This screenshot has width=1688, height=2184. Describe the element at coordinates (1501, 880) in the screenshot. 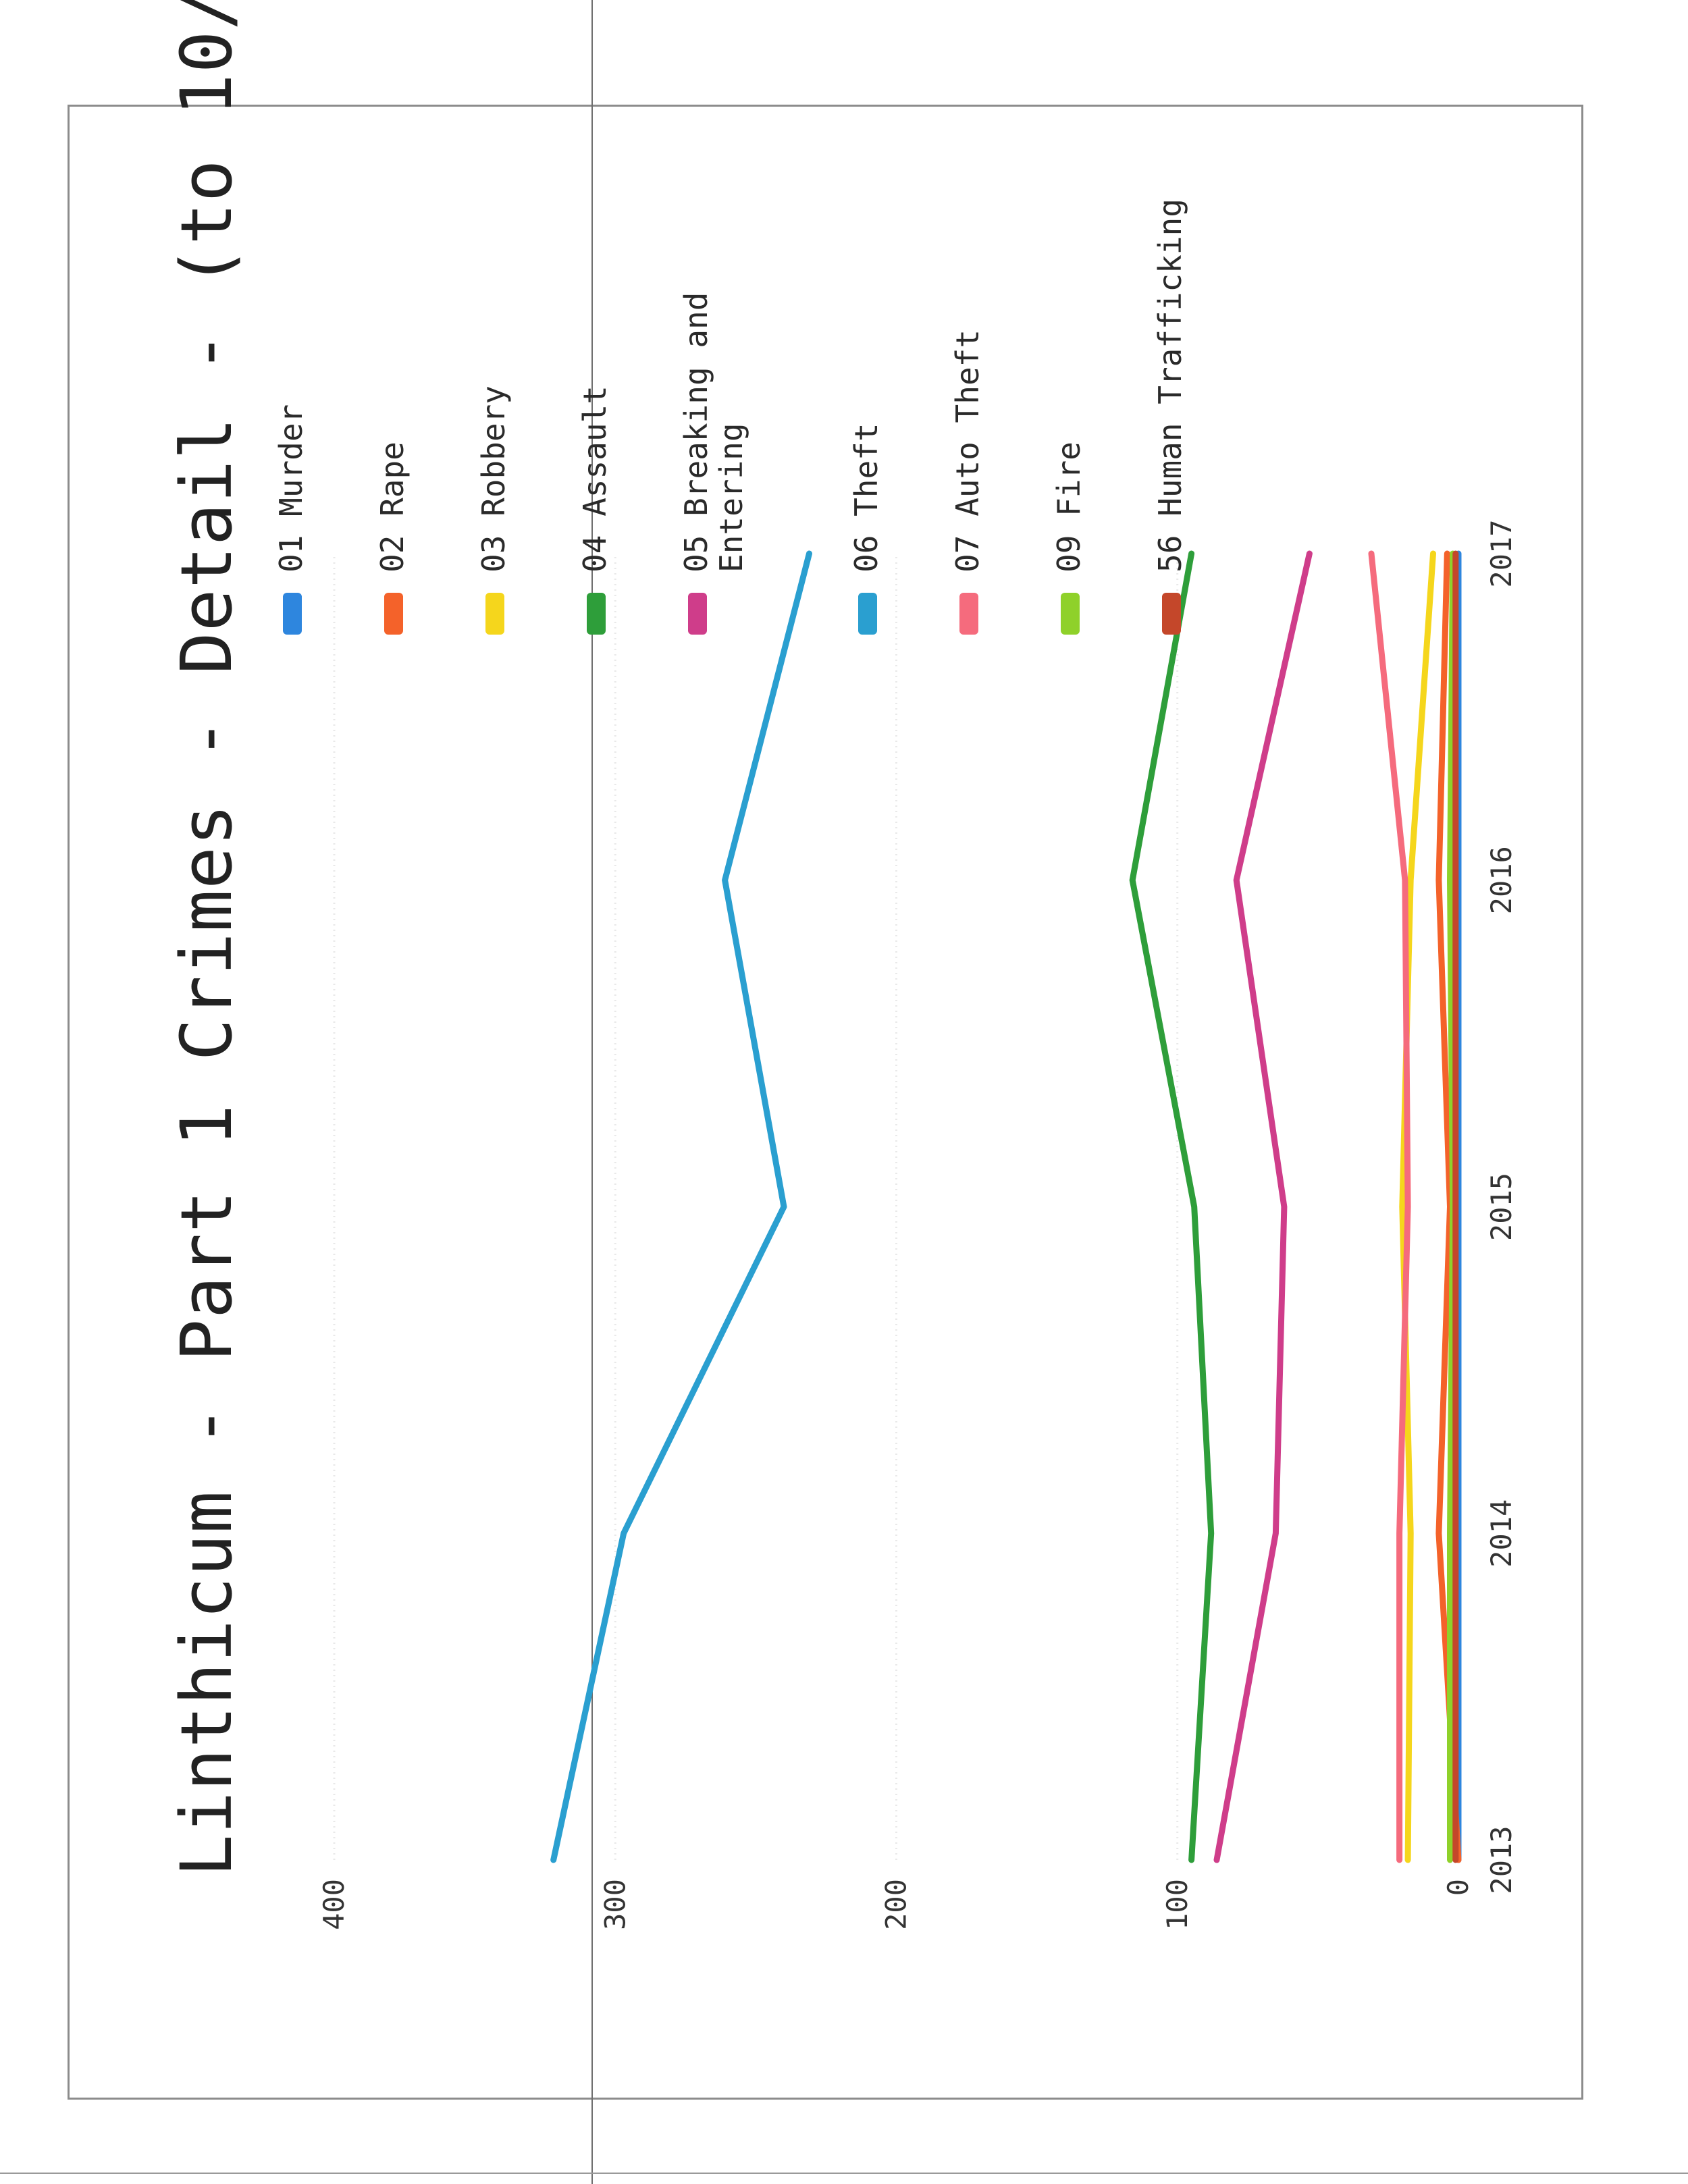

I see `x-tick-label: 2016` at that location.